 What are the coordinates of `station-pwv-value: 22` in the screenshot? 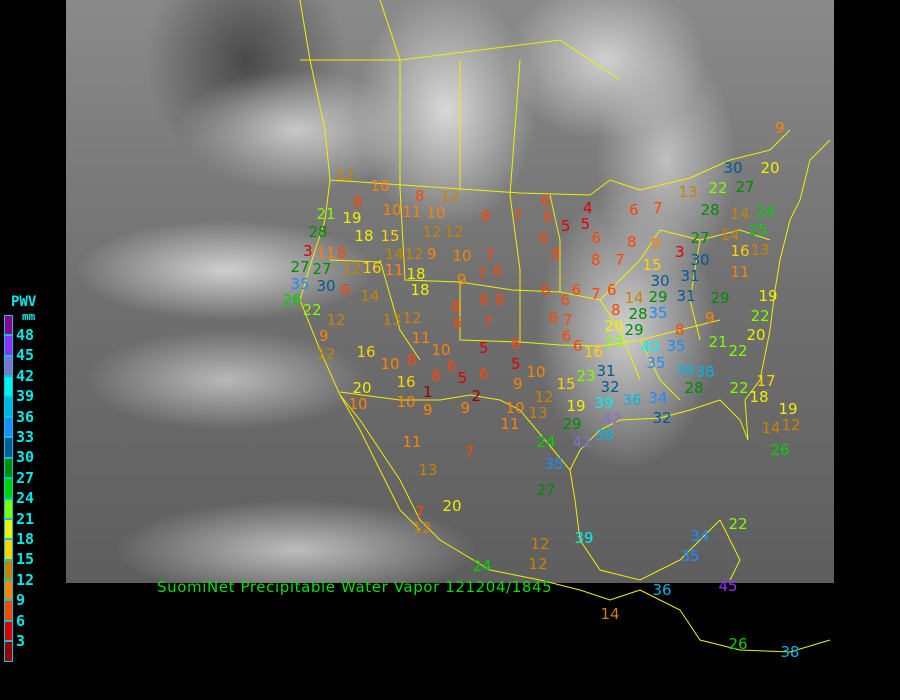 It's located at (738, 523).